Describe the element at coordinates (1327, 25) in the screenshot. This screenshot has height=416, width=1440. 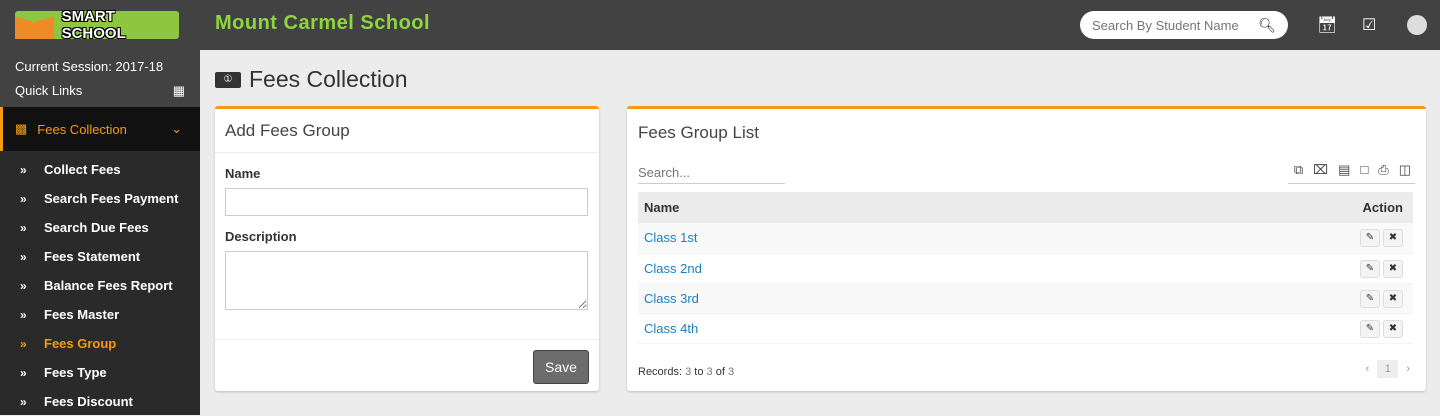
I see `calendar-icon: 📅︎` at that location.